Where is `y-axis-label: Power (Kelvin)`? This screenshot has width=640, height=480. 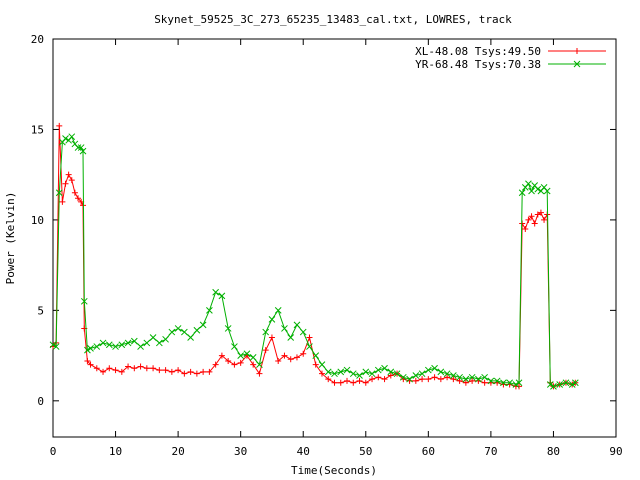
y-axis-label: Power (Kelvin) is located at coordinates (10, 238).